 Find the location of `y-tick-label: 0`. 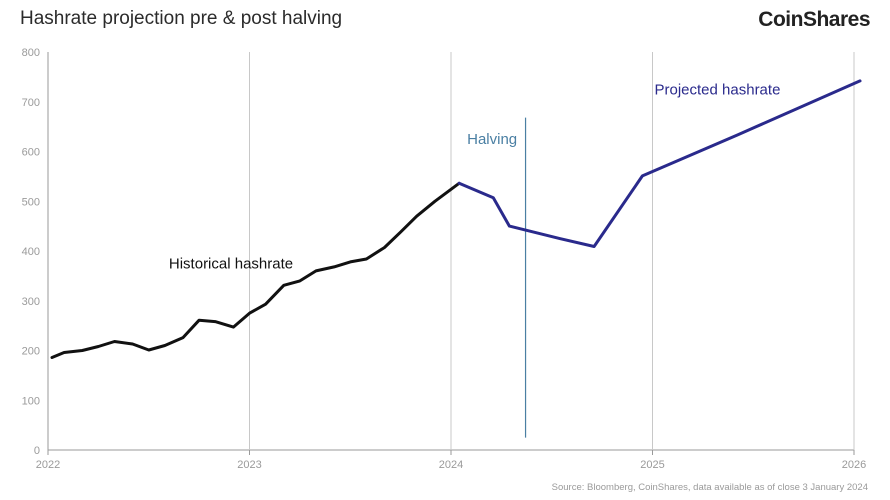

y-tick-label: 0 is located at coordinates (37, 451).